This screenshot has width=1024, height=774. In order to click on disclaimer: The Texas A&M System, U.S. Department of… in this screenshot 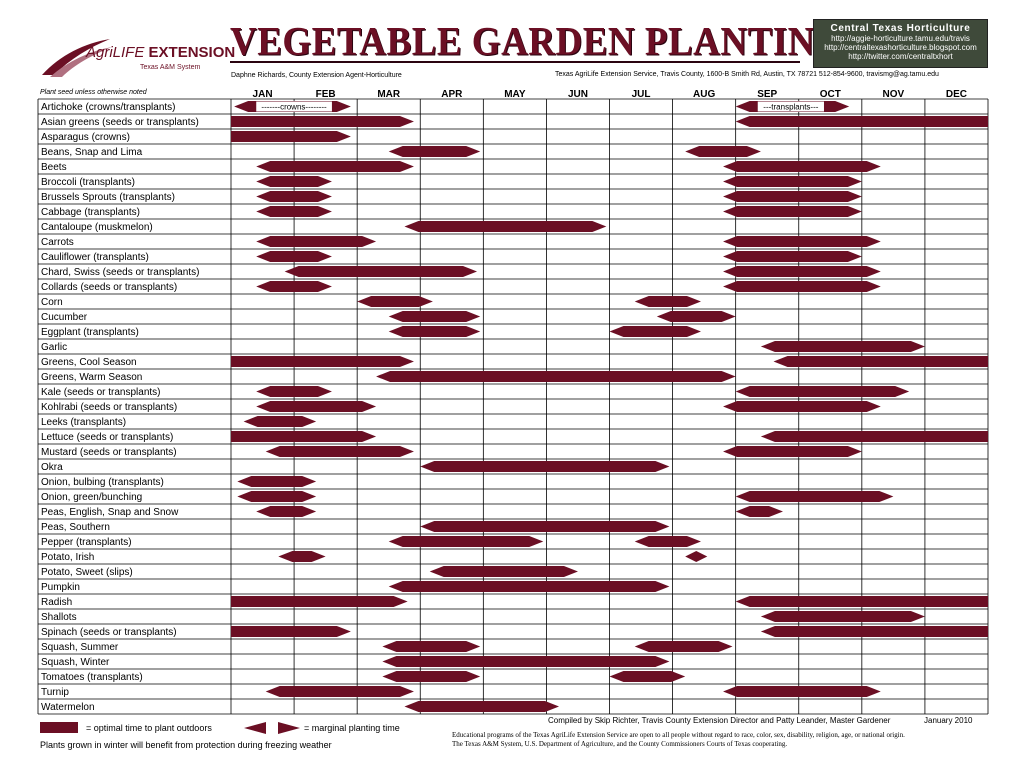, I will do `click(620, 744)`.